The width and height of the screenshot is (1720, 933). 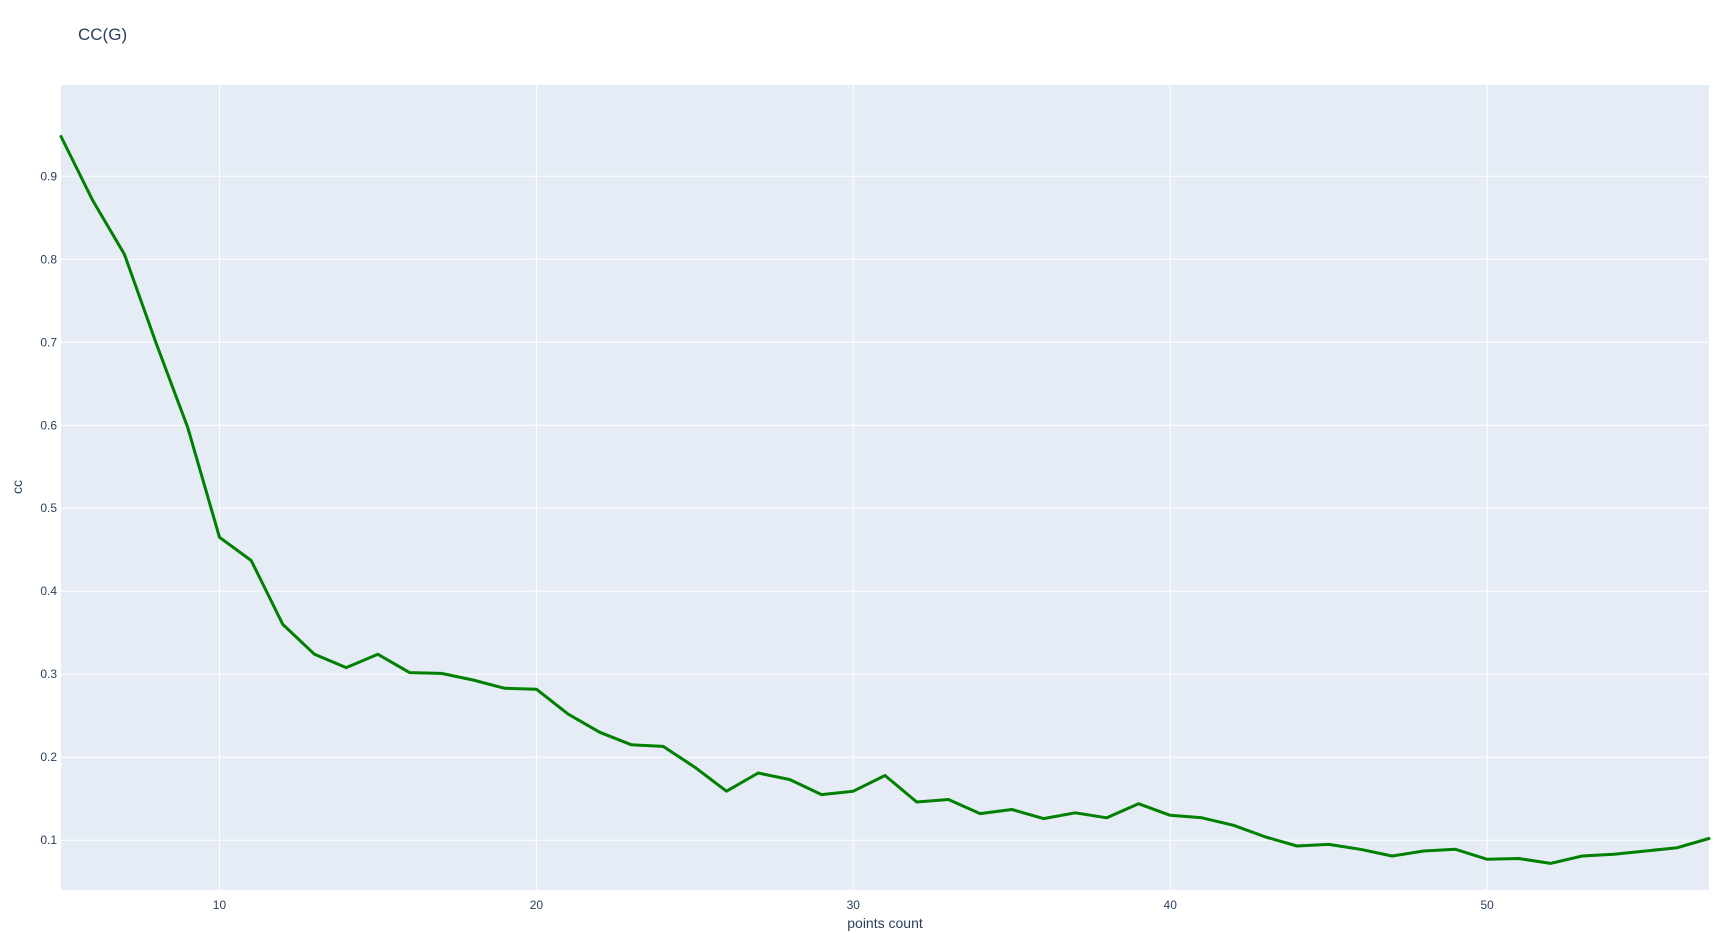 I want to click on y-tick-label: 0.7, so click(x=48, y=342).